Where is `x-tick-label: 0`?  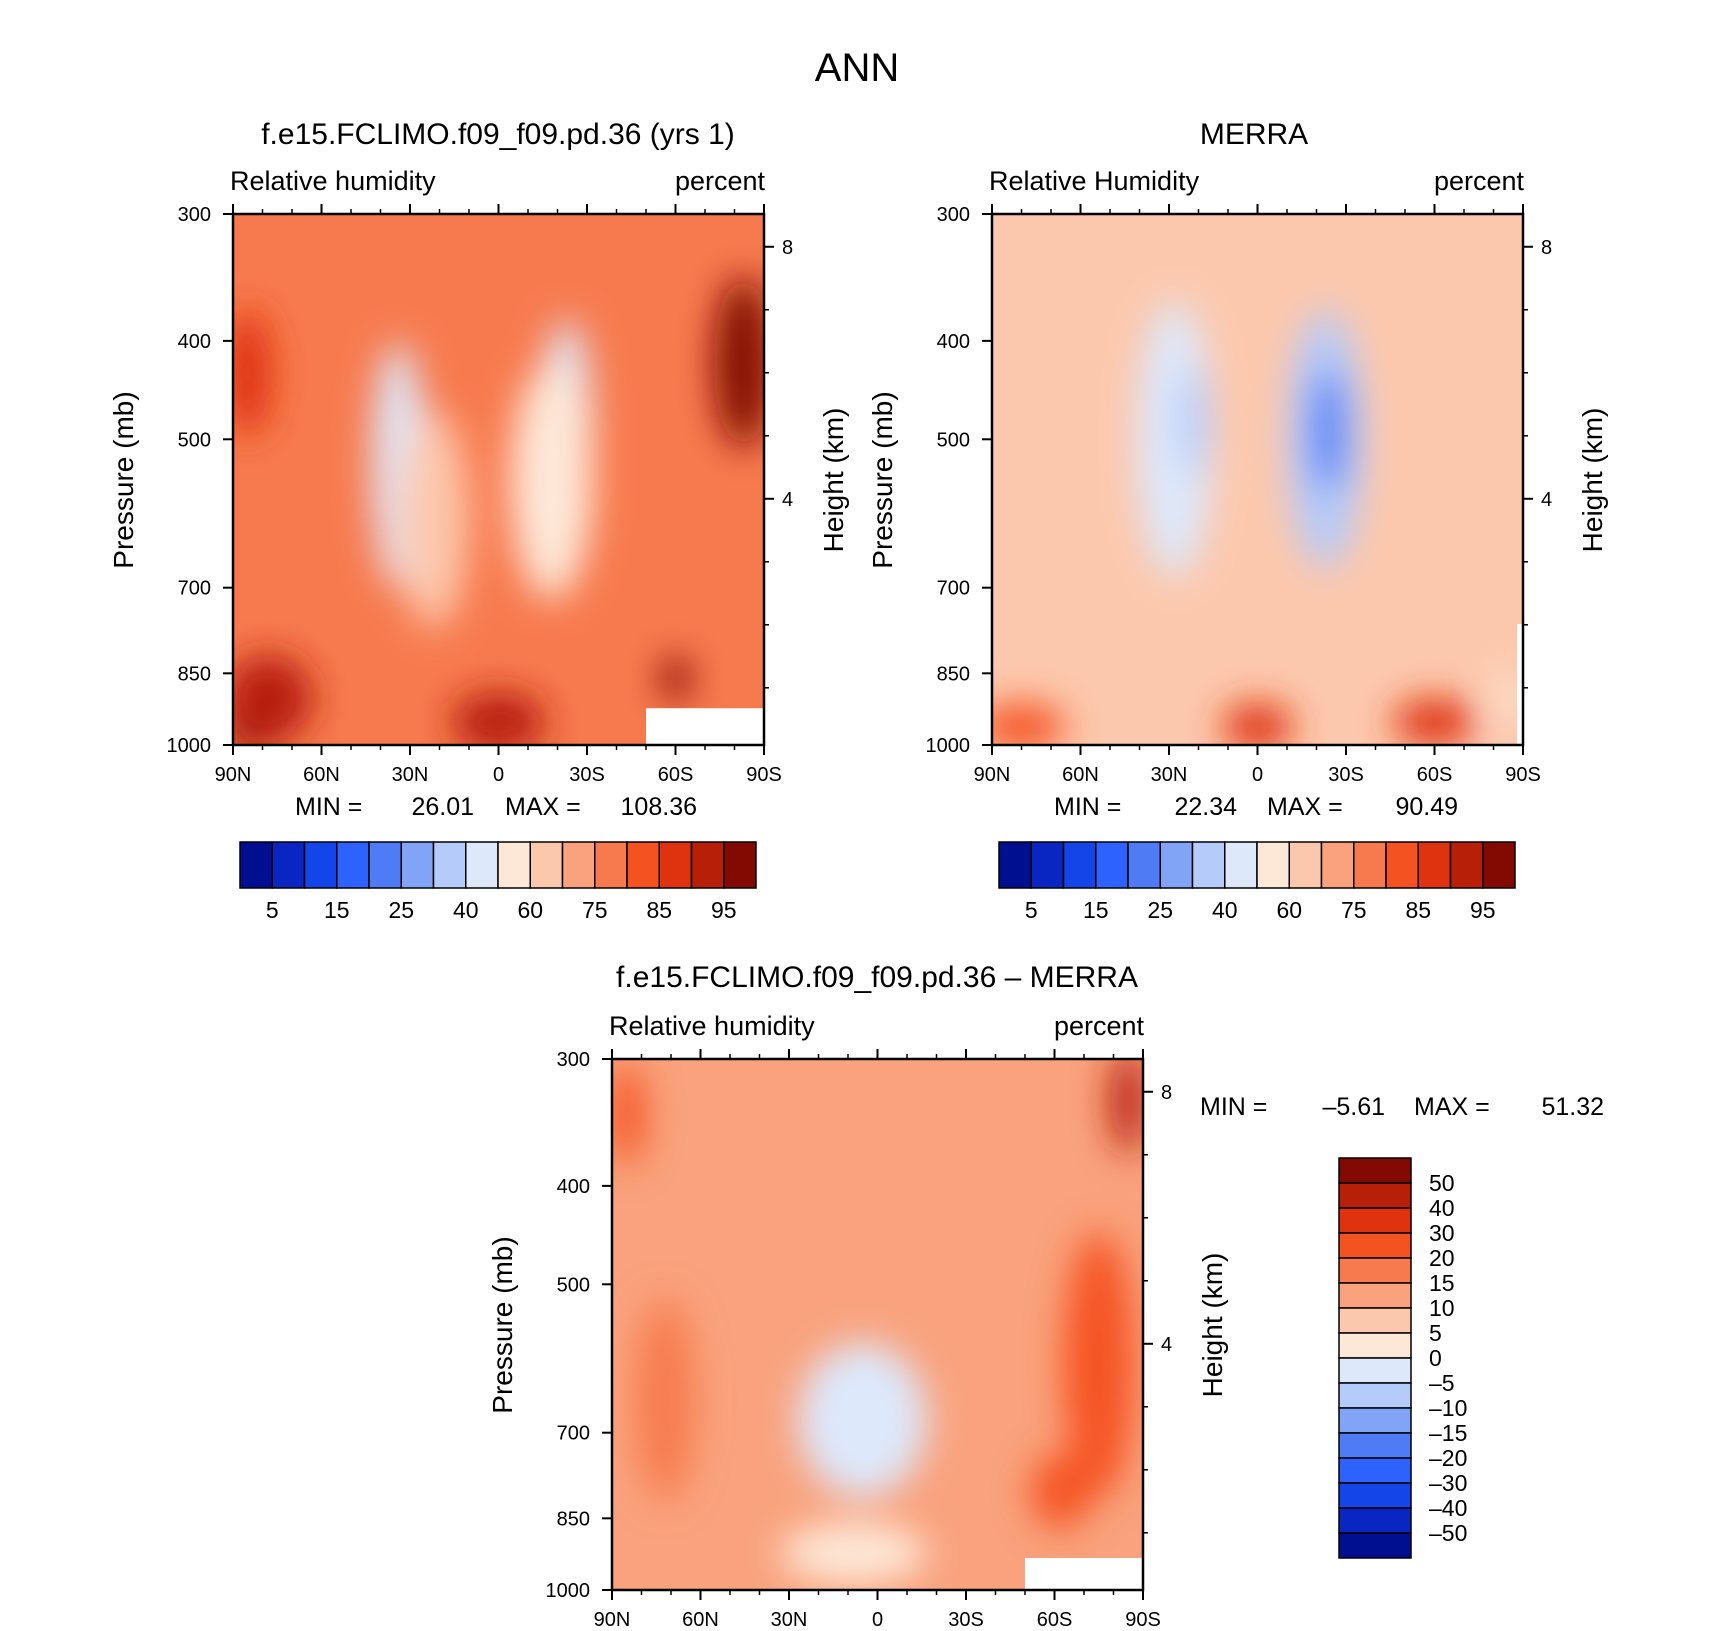
x-tick-label: 0 is located at coordinates (1257, 775).